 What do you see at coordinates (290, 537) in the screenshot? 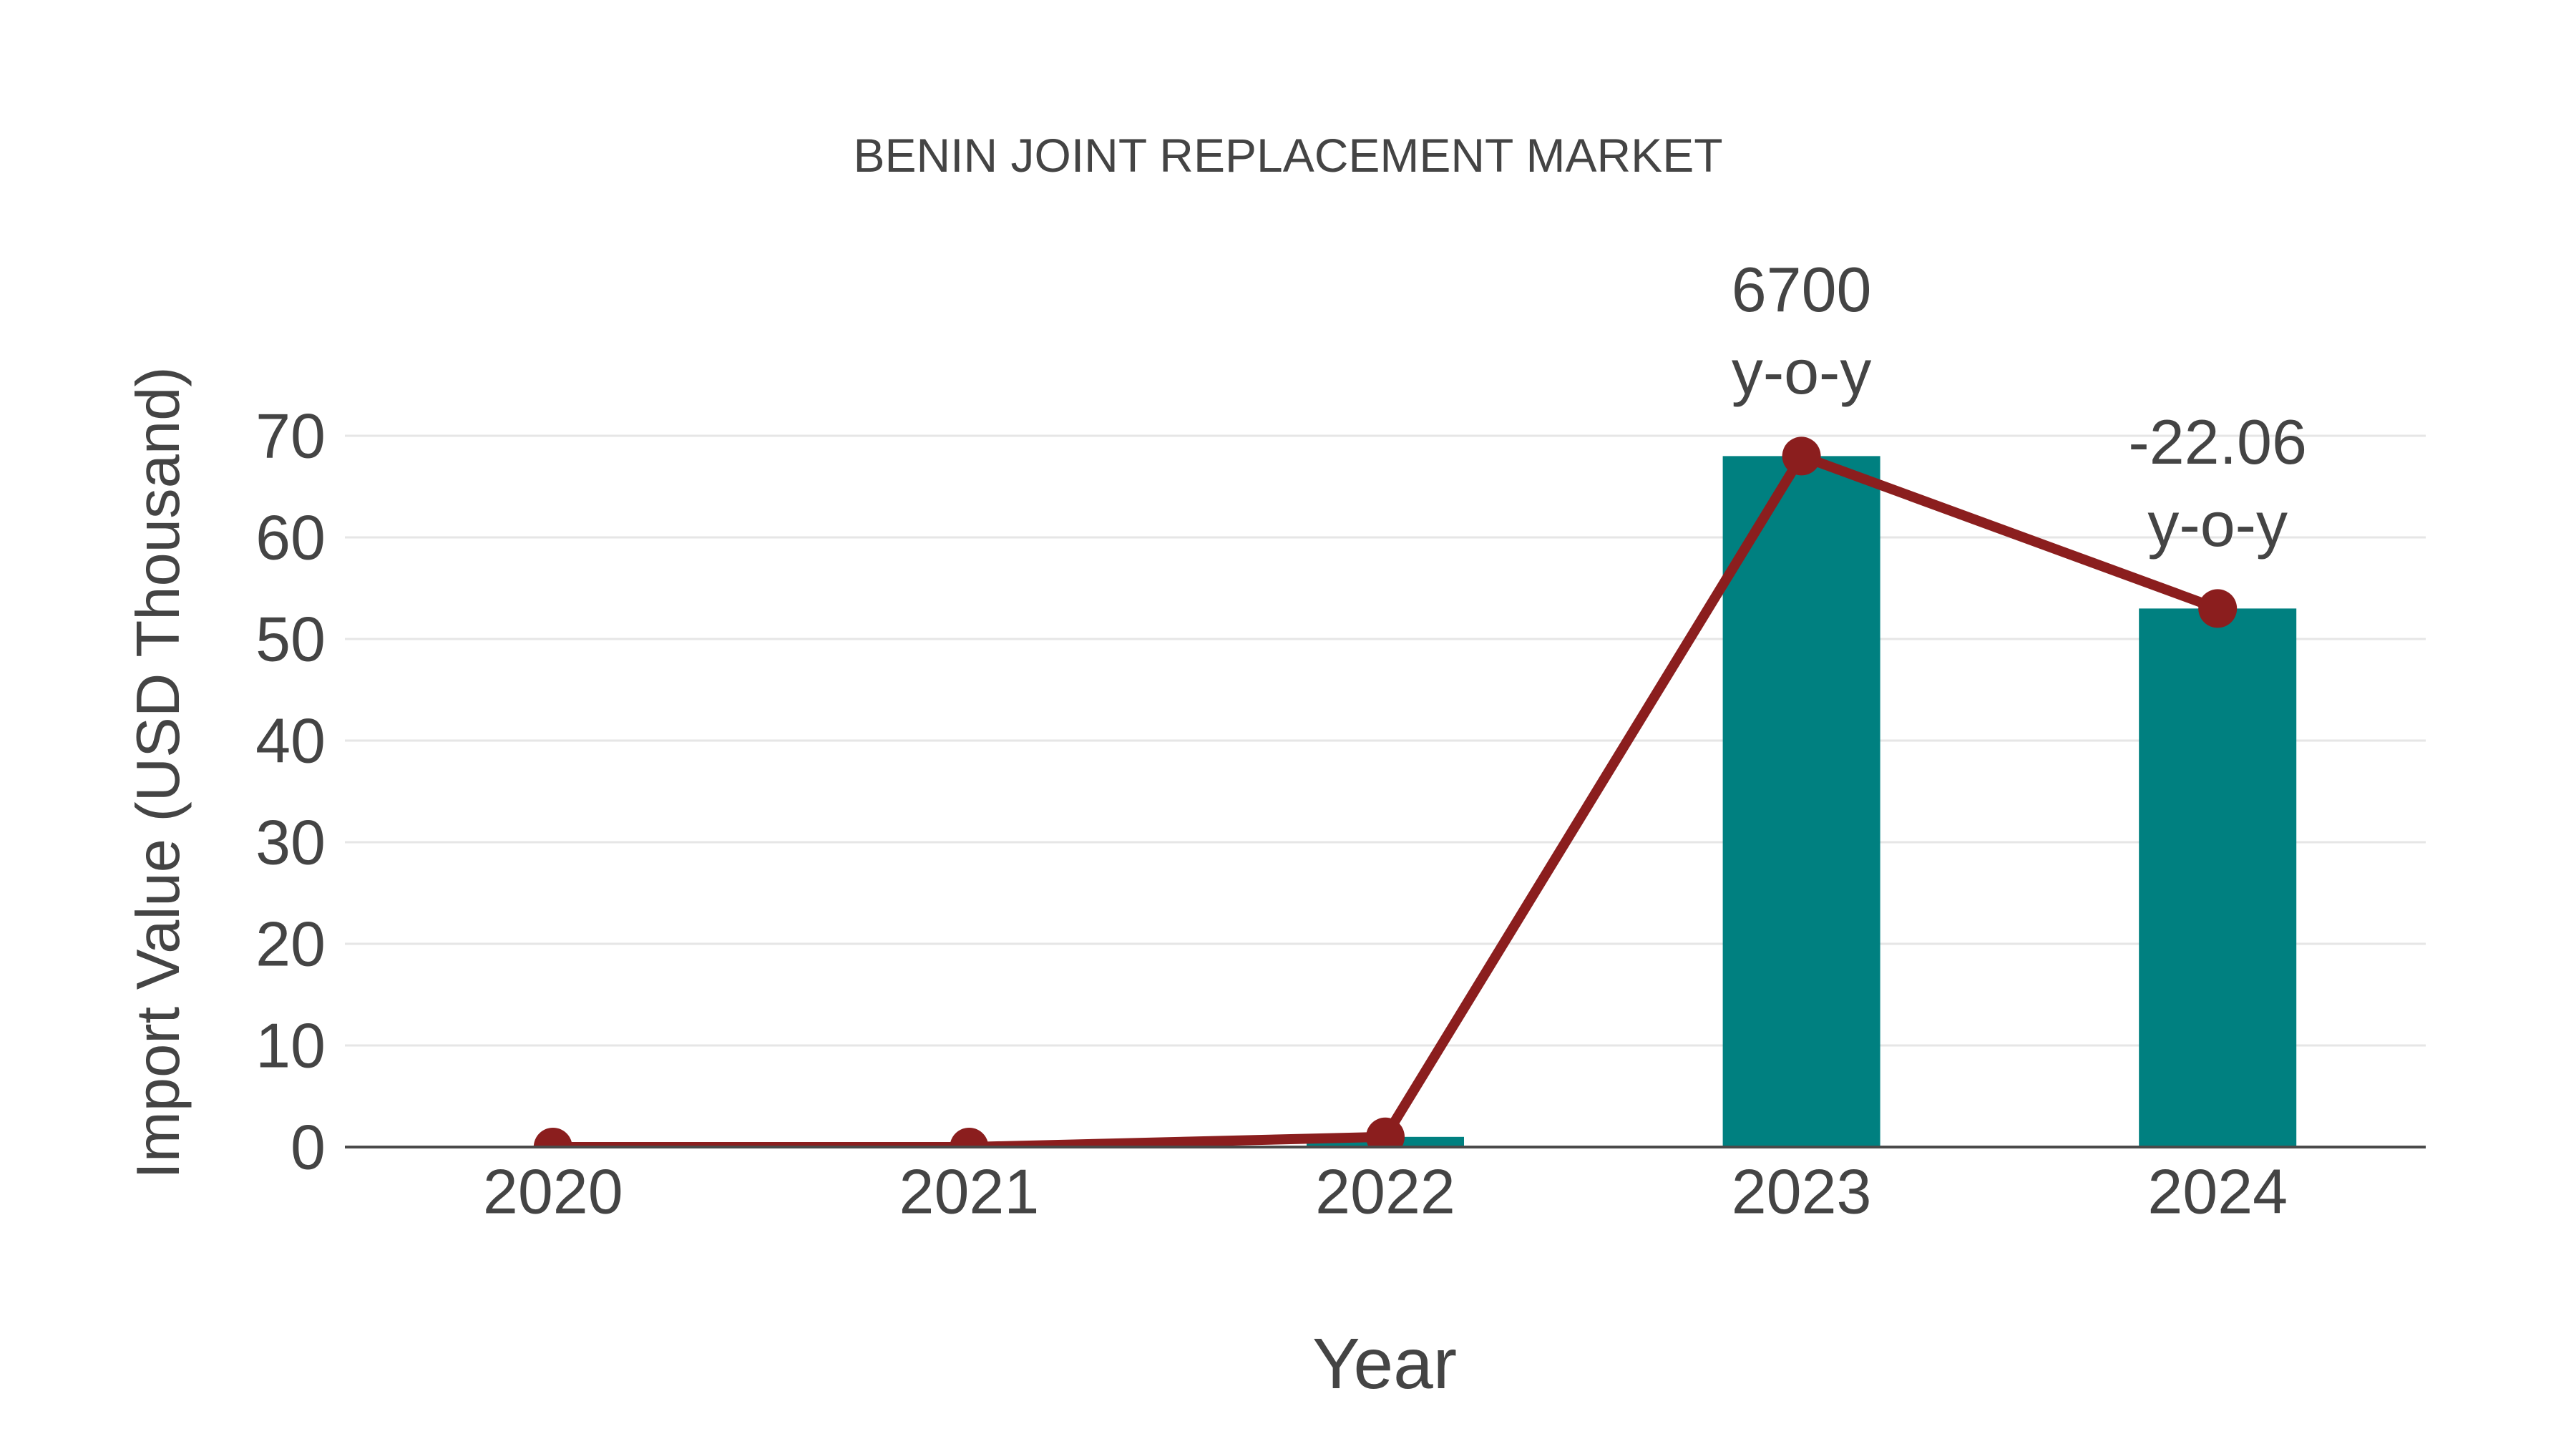
I see `y-tick-60: 60` at bounding box center [290, 537].